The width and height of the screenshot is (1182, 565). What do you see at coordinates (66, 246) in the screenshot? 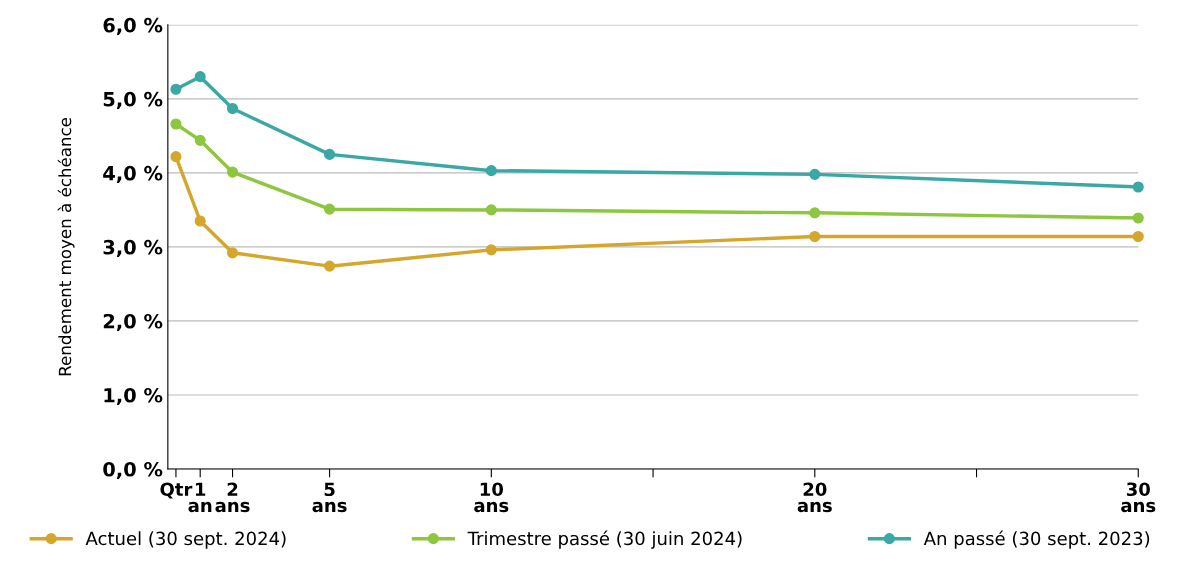
I see `y-axis-title: Rendement moyen à échéance` at bounding box center [66, 246].